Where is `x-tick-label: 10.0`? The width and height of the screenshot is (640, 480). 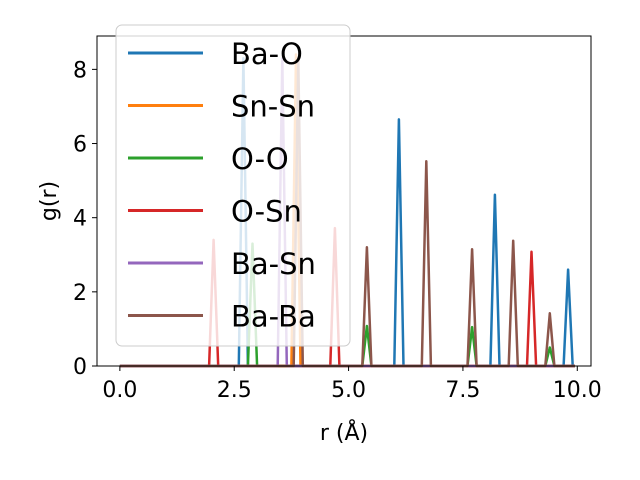
x-tick-label: 10.0 is located at coordinates (577, 390).